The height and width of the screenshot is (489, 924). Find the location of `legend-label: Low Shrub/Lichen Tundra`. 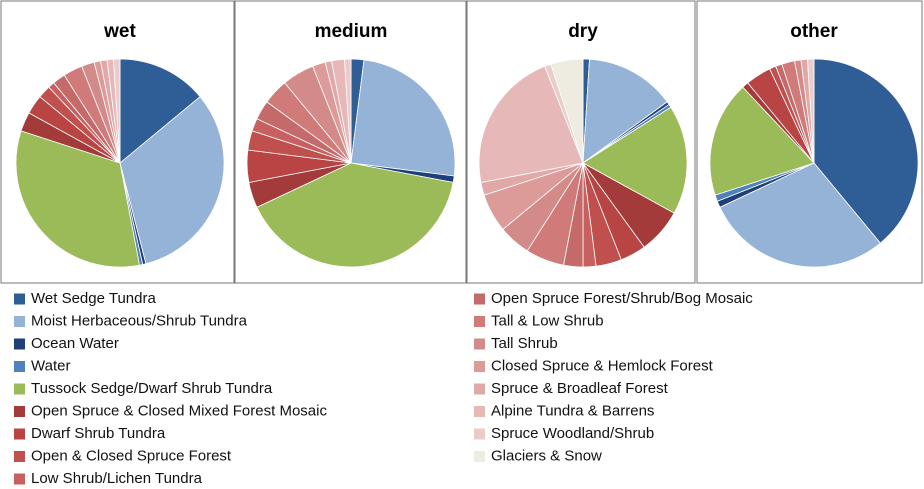

legend-label: Low Shrub/Lichen Tundra is located at coordinates (117, 478).